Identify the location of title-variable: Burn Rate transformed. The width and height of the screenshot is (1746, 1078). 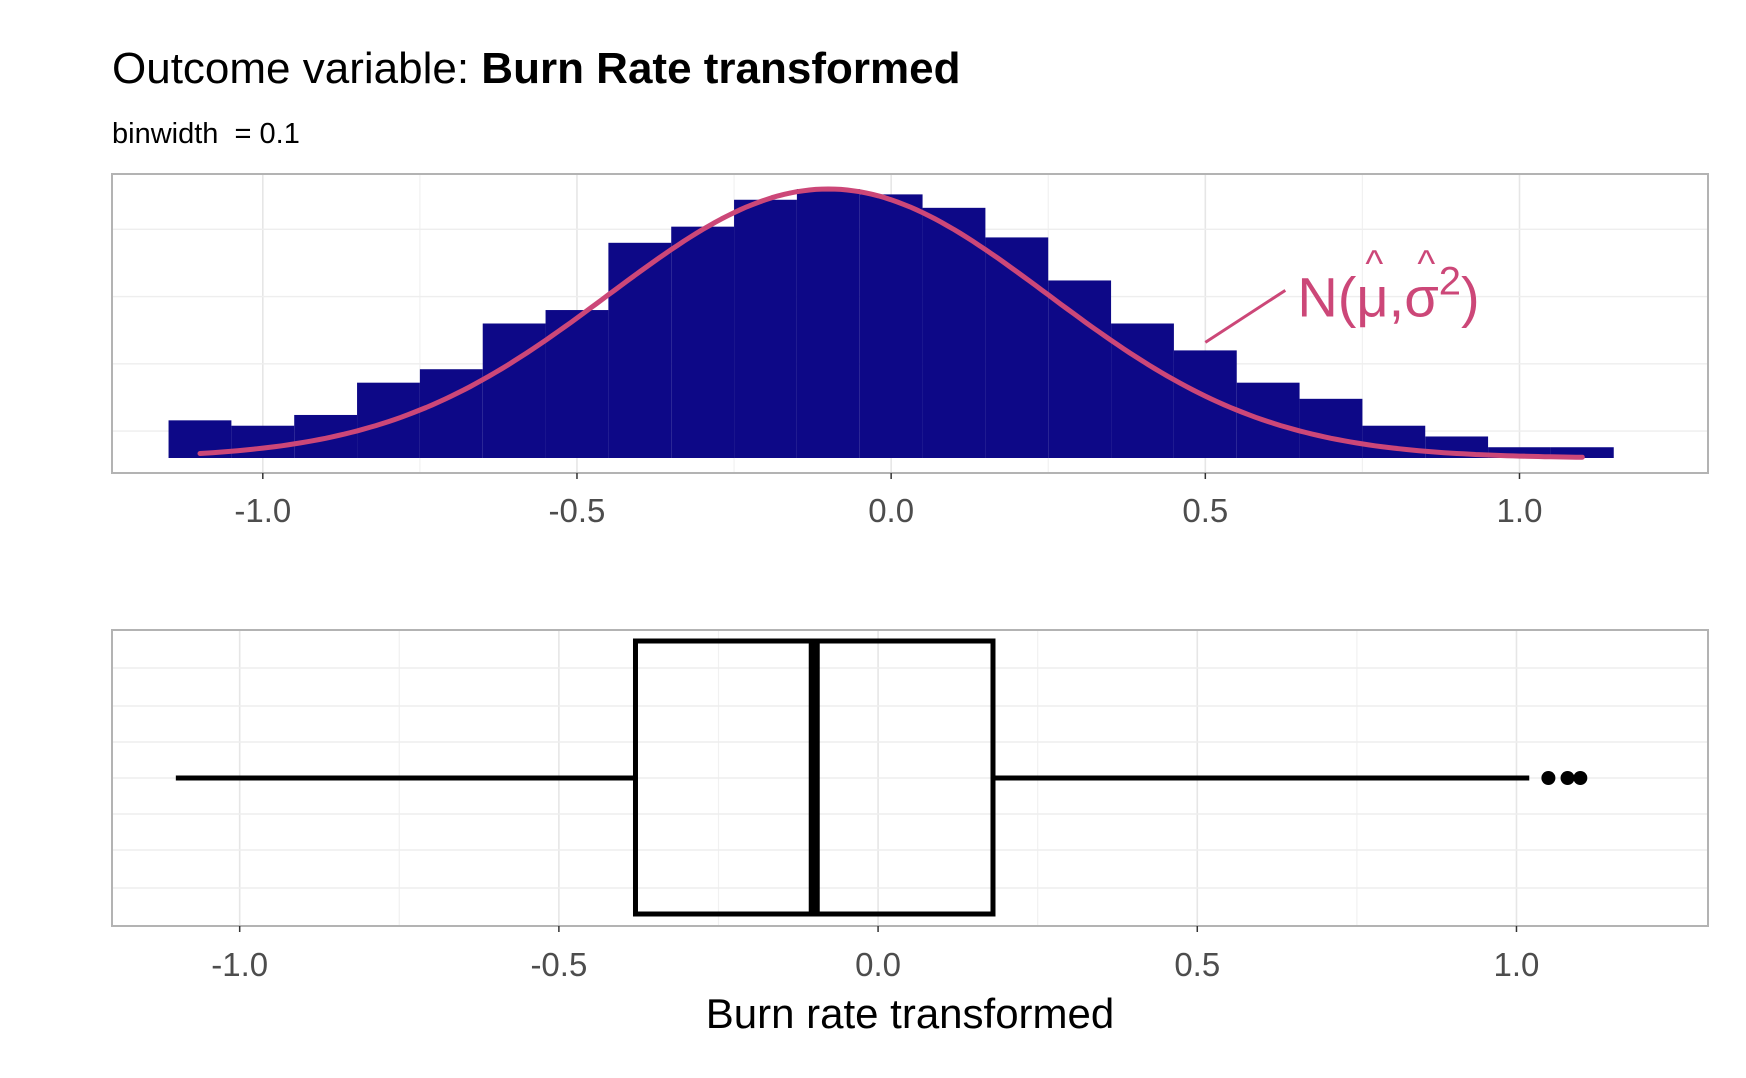
(721, 68).